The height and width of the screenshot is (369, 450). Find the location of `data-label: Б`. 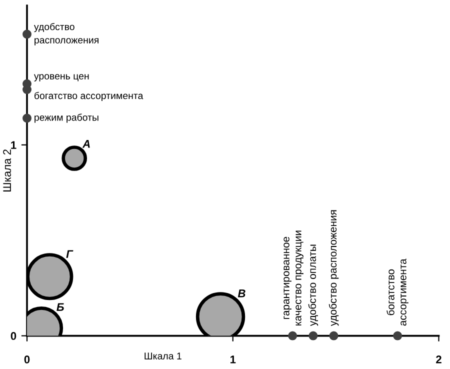

data-label: Б is located at coordinates (60, 307).